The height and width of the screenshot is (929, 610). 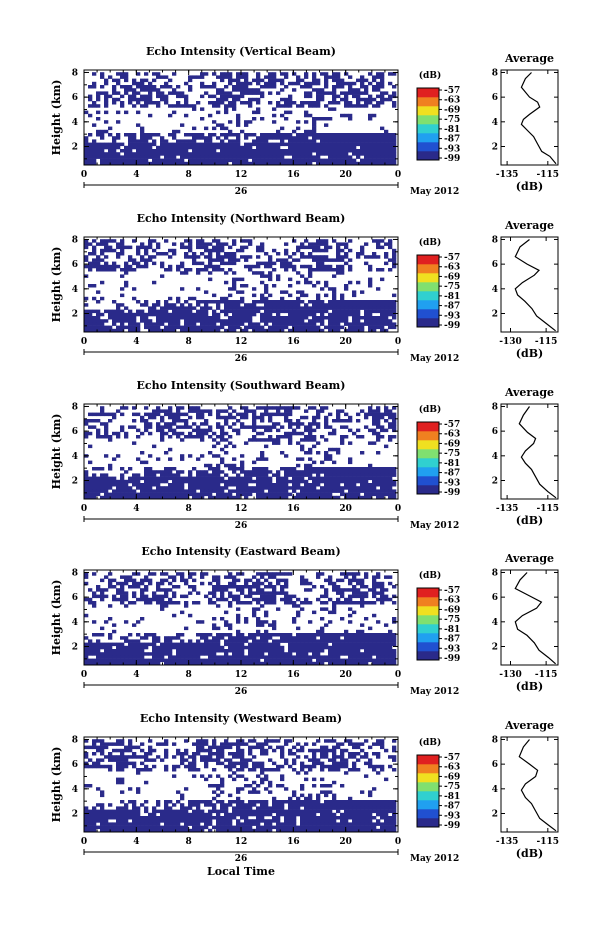 What do you see at coordinates (241, 359) in the screenshot?
I see `x-day-label: 26` at bounding box center [241, 359].